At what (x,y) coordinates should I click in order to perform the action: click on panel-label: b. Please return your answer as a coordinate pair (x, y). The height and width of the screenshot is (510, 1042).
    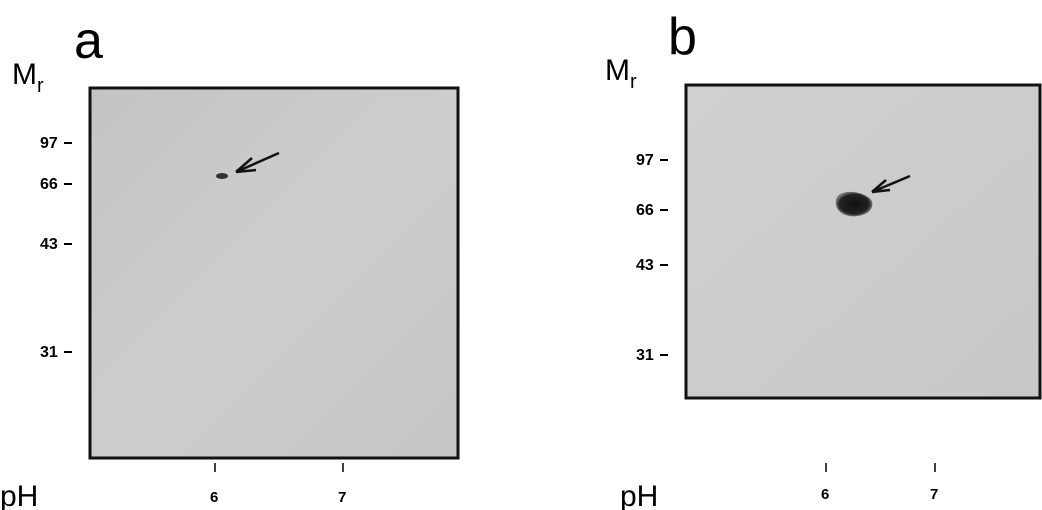
    Looking at the image, I should click on (682, 37).